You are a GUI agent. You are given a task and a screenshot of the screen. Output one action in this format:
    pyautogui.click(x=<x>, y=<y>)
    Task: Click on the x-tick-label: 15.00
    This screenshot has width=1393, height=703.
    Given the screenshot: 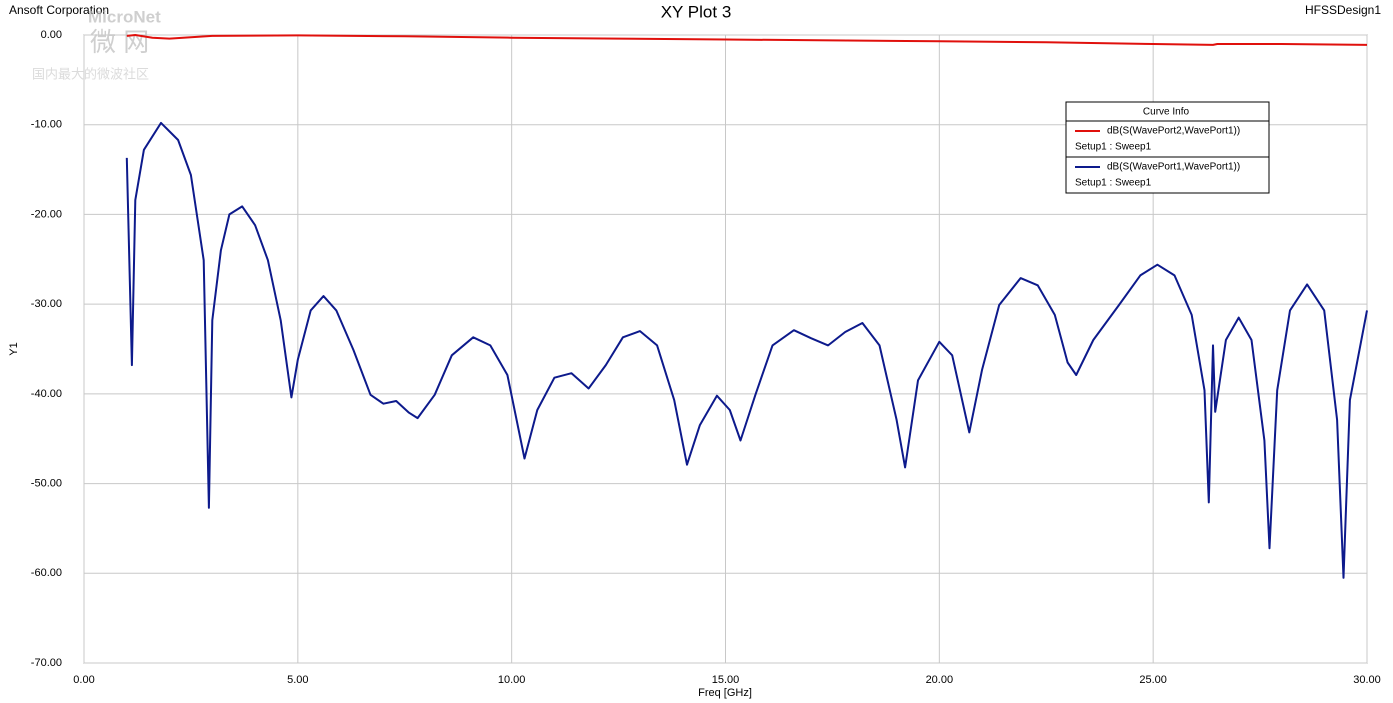 What is the action you would take?
    pyautogui.click(x=726, y=680)
    